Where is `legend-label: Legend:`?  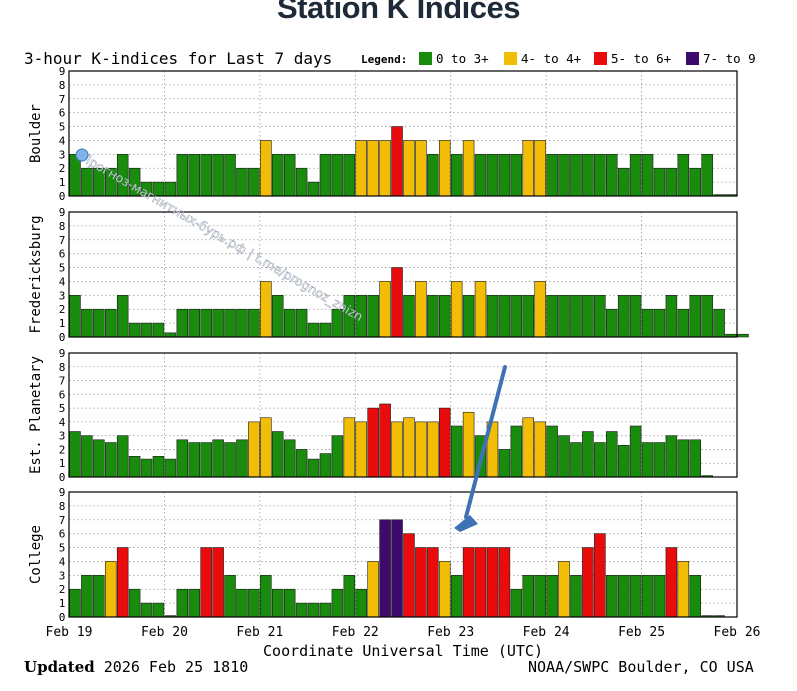 legend-label: Legend: is located at coordinates (384, 59).